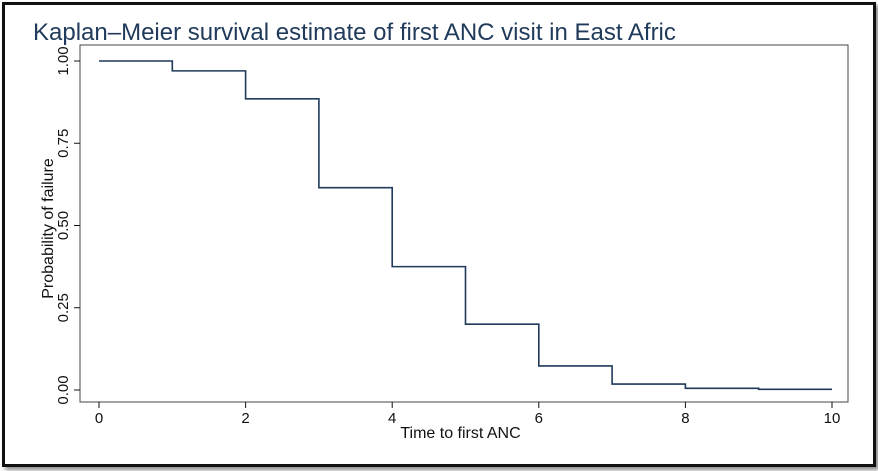  What do you see at coordinates (48, 228) in the screenshot?
I see `y-axis-label: Probability of failure` at bounding box center [48, 228].